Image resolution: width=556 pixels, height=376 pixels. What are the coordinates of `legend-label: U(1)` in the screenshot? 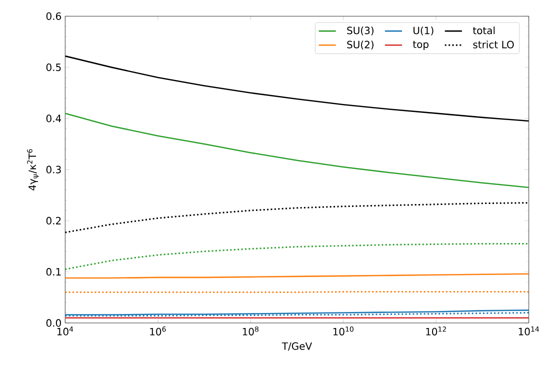 It's located at (424, 31).